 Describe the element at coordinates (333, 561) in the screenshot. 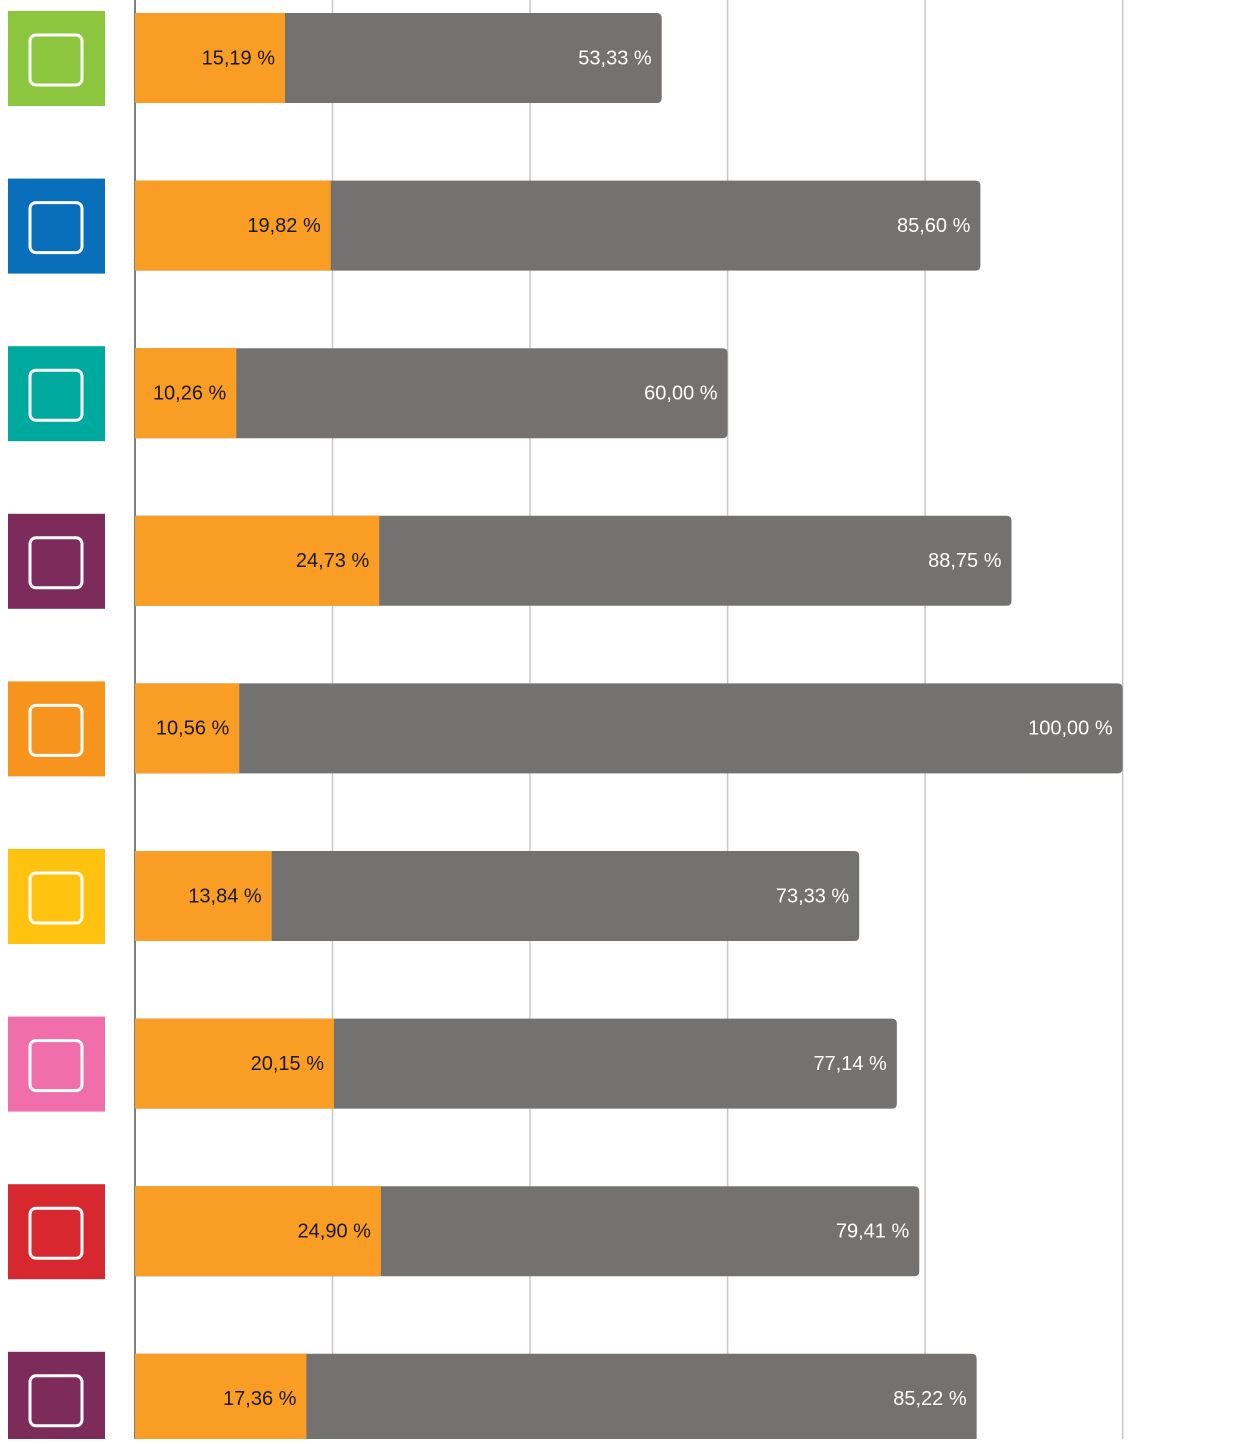

I see `value-label: 24,73 %` at that location.